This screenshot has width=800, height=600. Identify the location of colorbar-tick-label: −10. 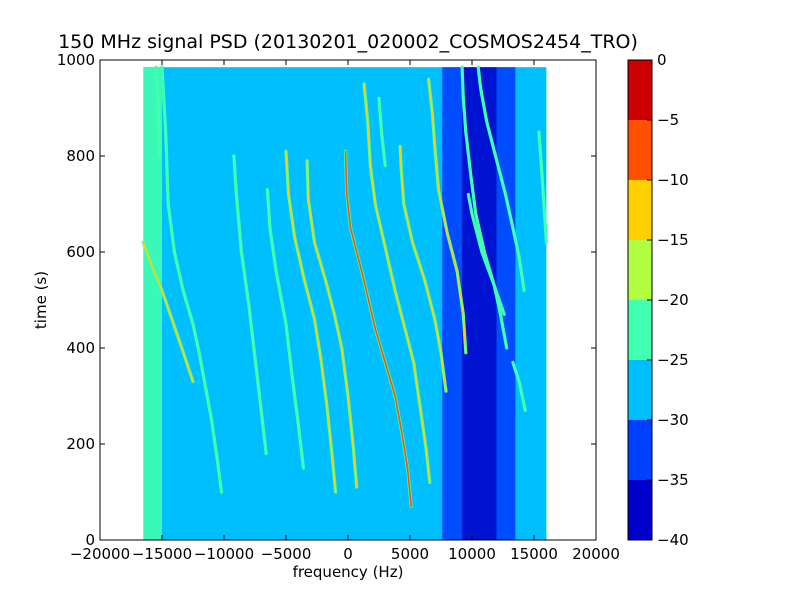
(673, 180).